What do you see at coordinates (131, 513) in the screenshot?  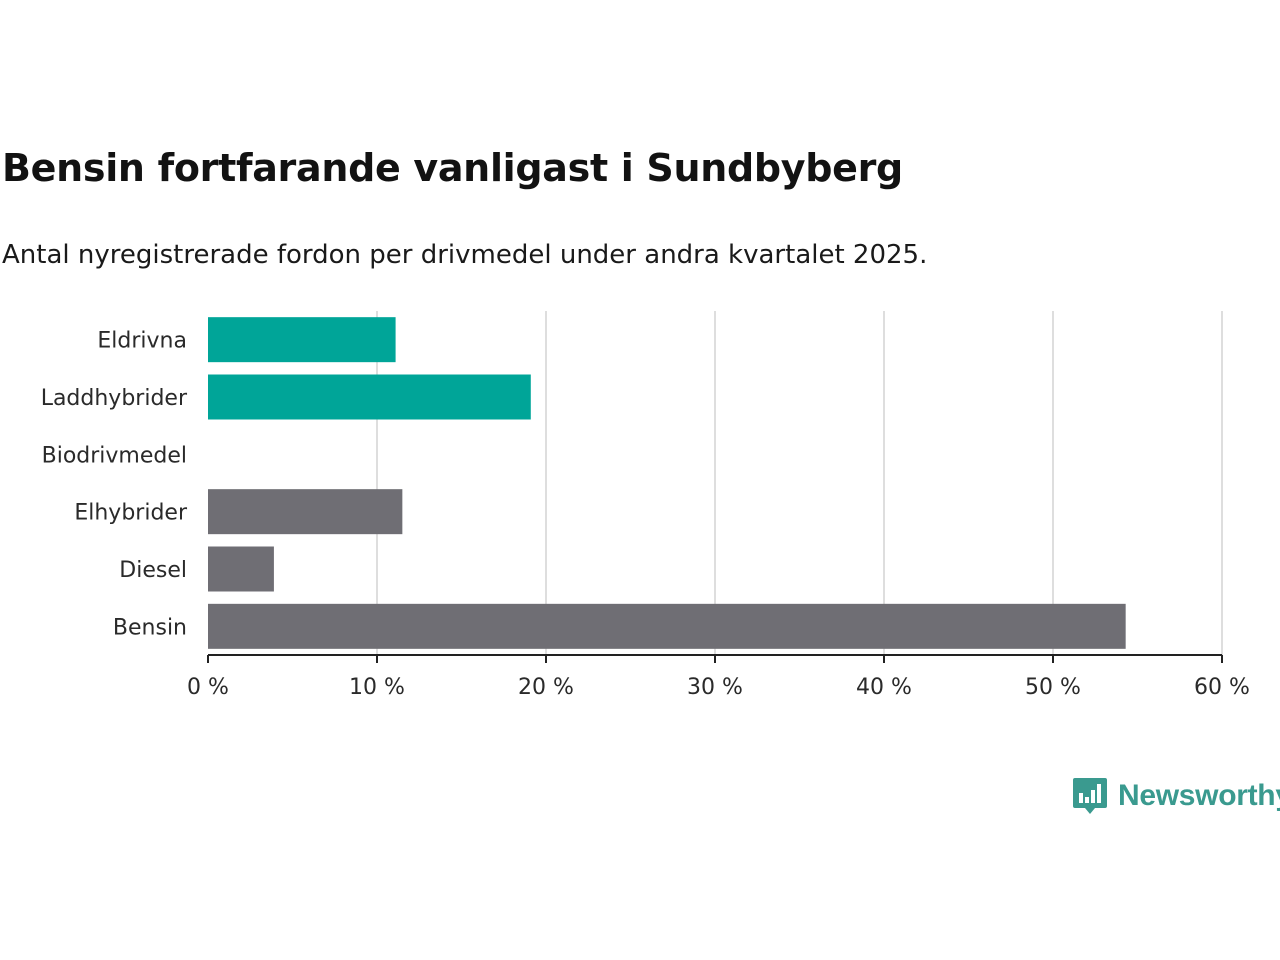 I see `category-label: Elhybrider` at bounding box center [131, 513].